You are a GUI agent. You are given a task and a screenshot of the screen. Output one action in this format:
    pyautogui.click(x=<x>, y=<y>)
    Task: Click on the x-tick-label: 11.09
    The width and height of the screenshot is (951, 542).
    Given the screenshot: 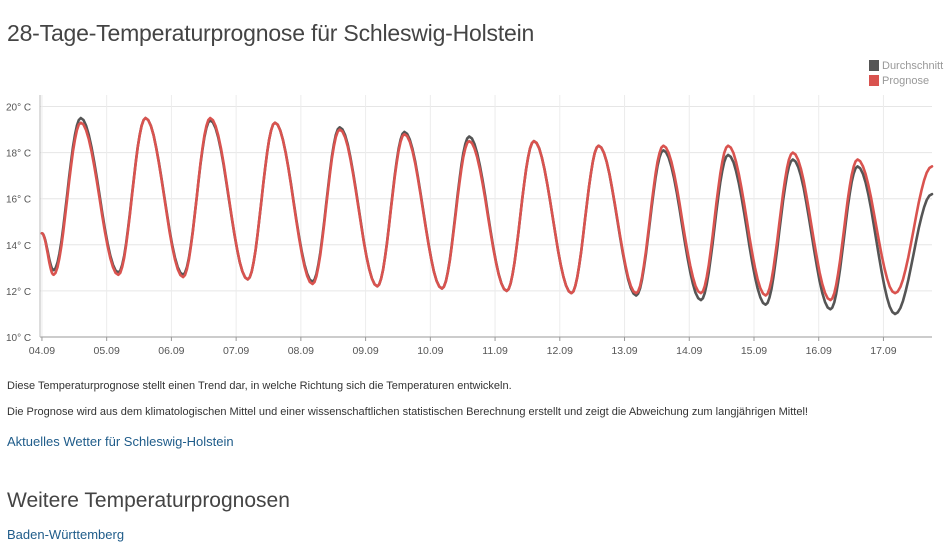 What is the action you would take?
    pyautogui.click(x=495, y=351)
    